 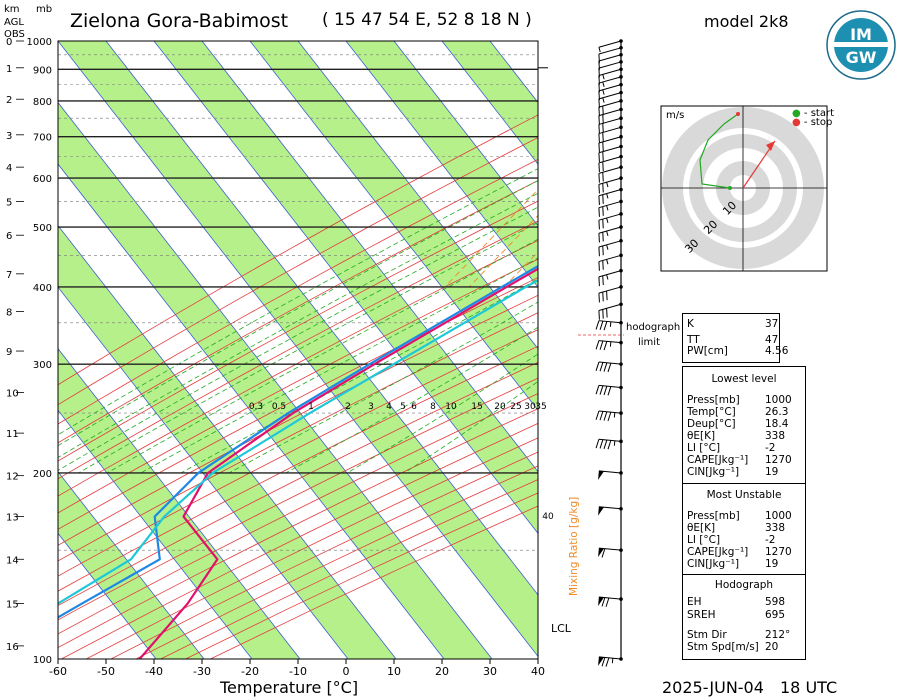 I want to click on imgw-logo: IM GW, so click(x=861, y=45).